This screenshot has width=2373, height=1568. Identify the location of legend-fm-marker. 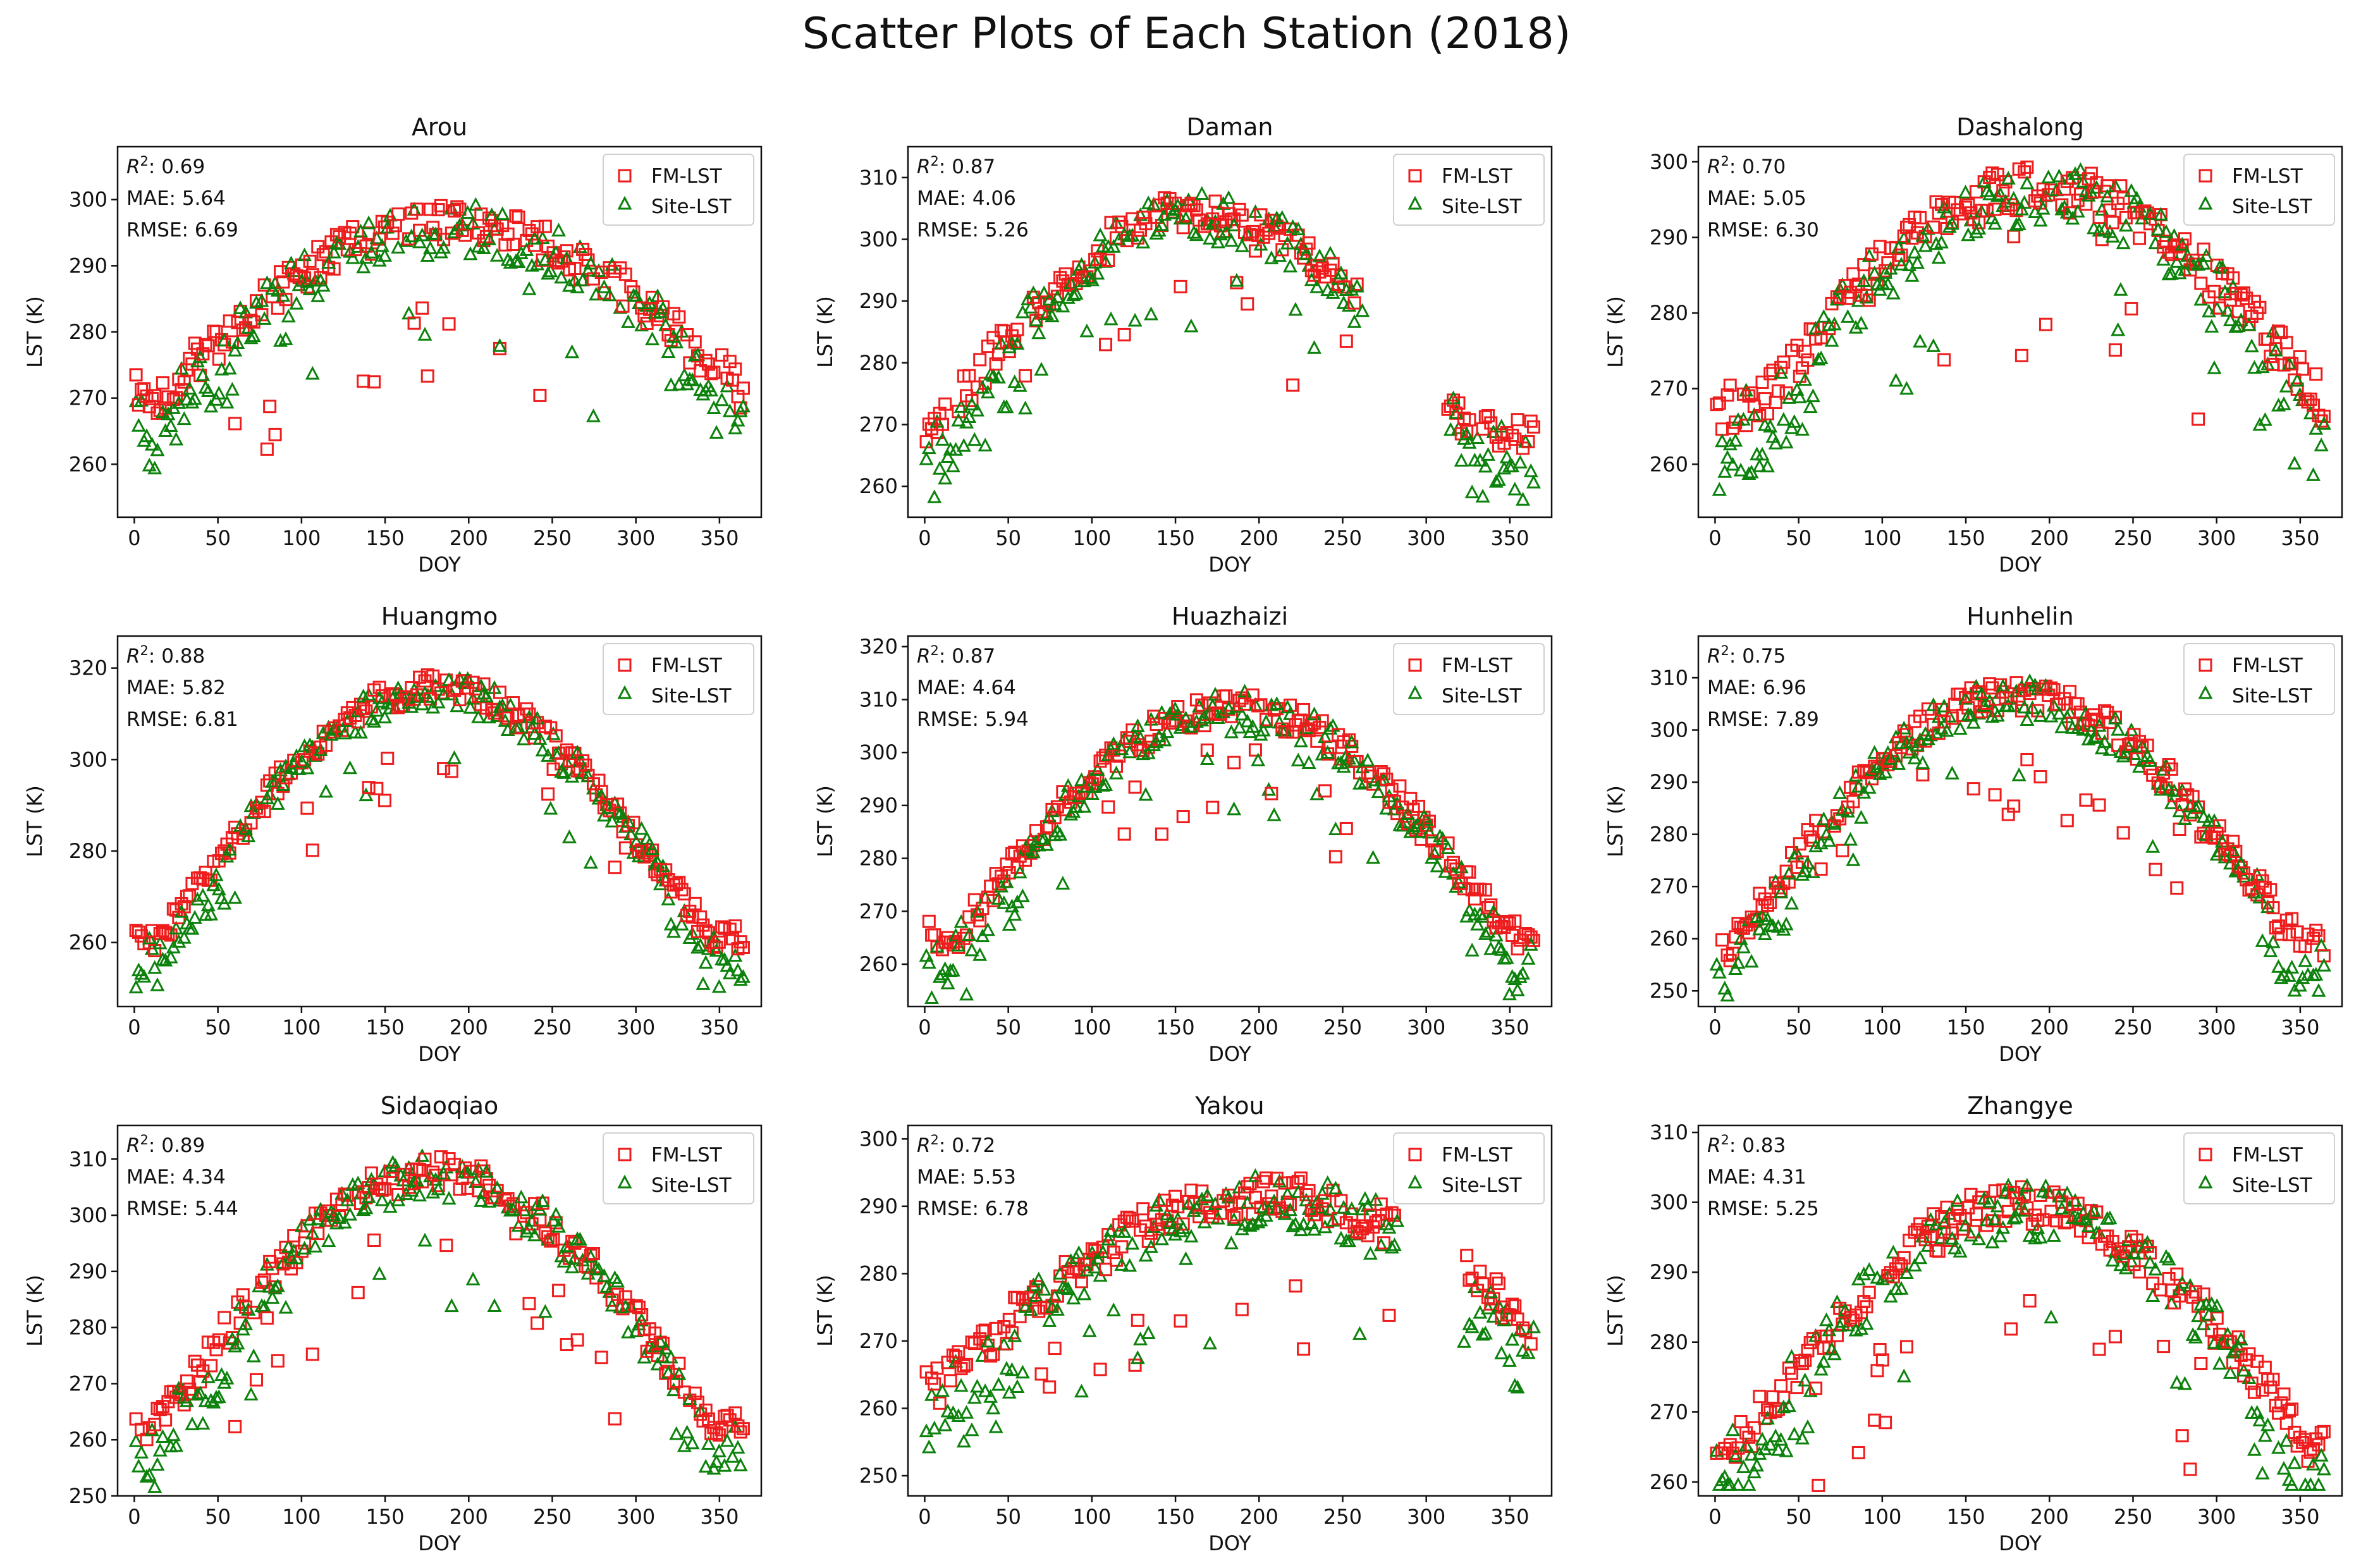
(1415, 665).